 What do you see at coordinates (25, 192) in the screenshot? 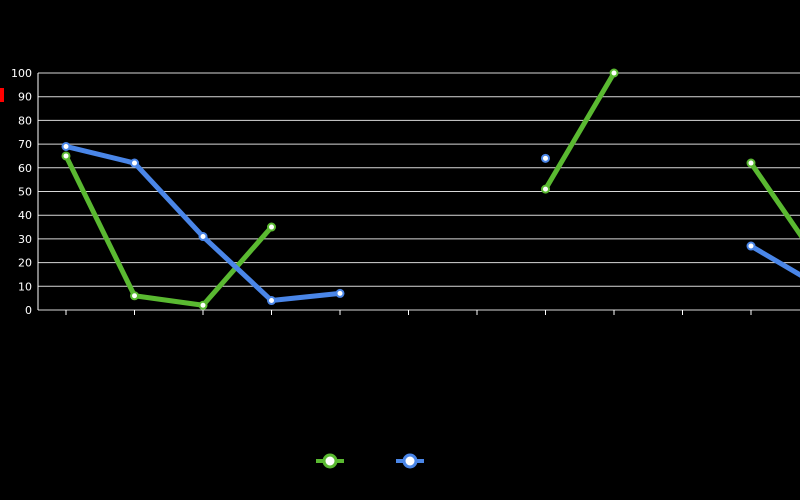
I see `y-tick-label: 50` at bounding box center [25, 192].